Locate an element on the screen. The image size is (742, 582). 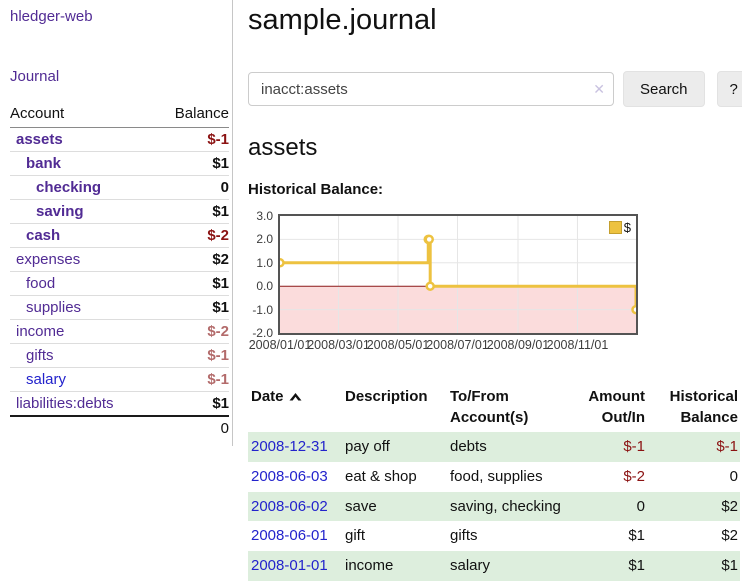
accounts-col-account: Account is located at coordinates (82, 115).